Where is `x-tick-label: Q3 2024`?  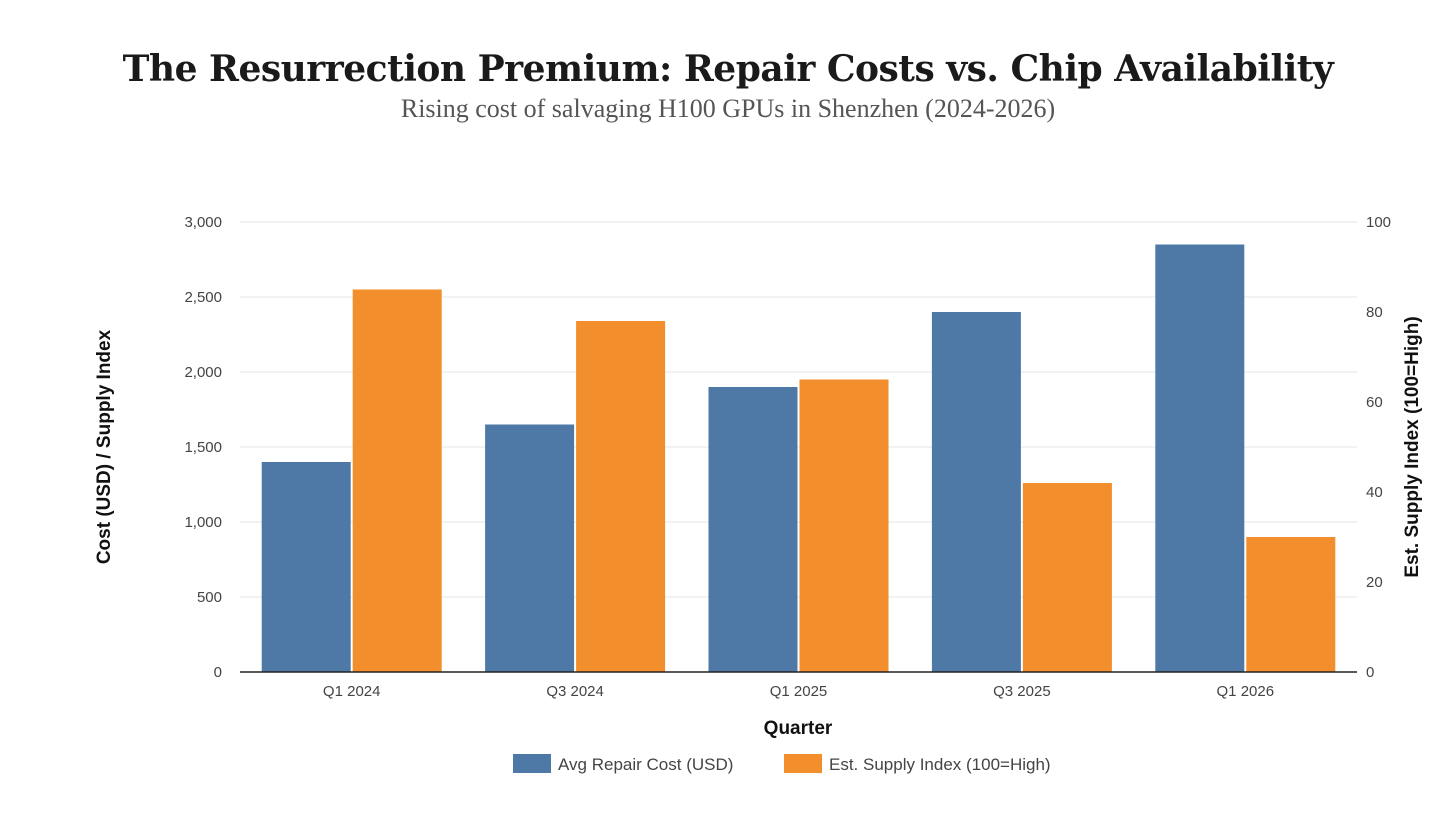
x-tick-label: Q3 2024 is located at coordinates (575, 691).